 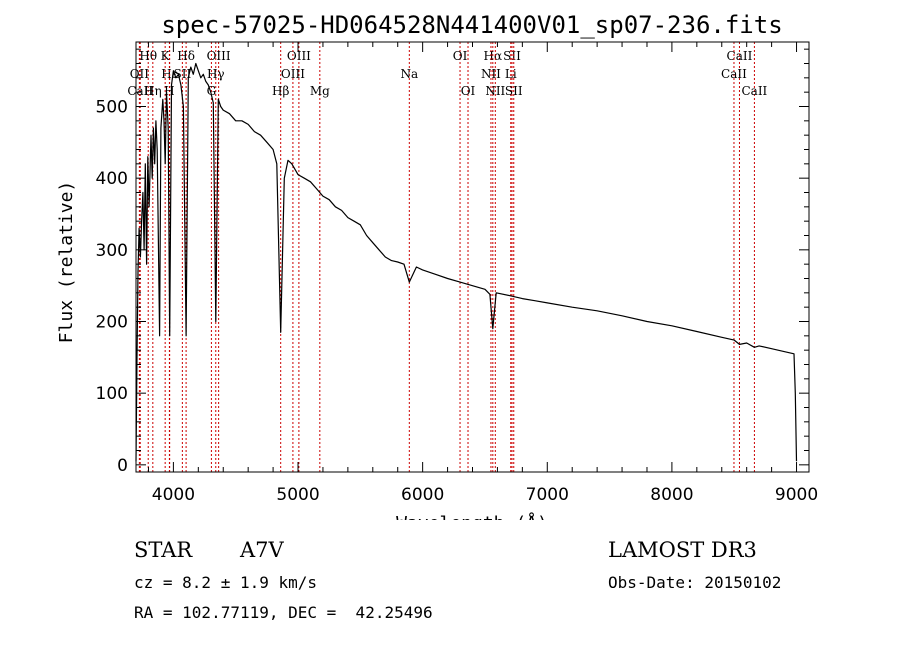 I want to click on x-tick-label: 9000, so click(x=796, y=495).